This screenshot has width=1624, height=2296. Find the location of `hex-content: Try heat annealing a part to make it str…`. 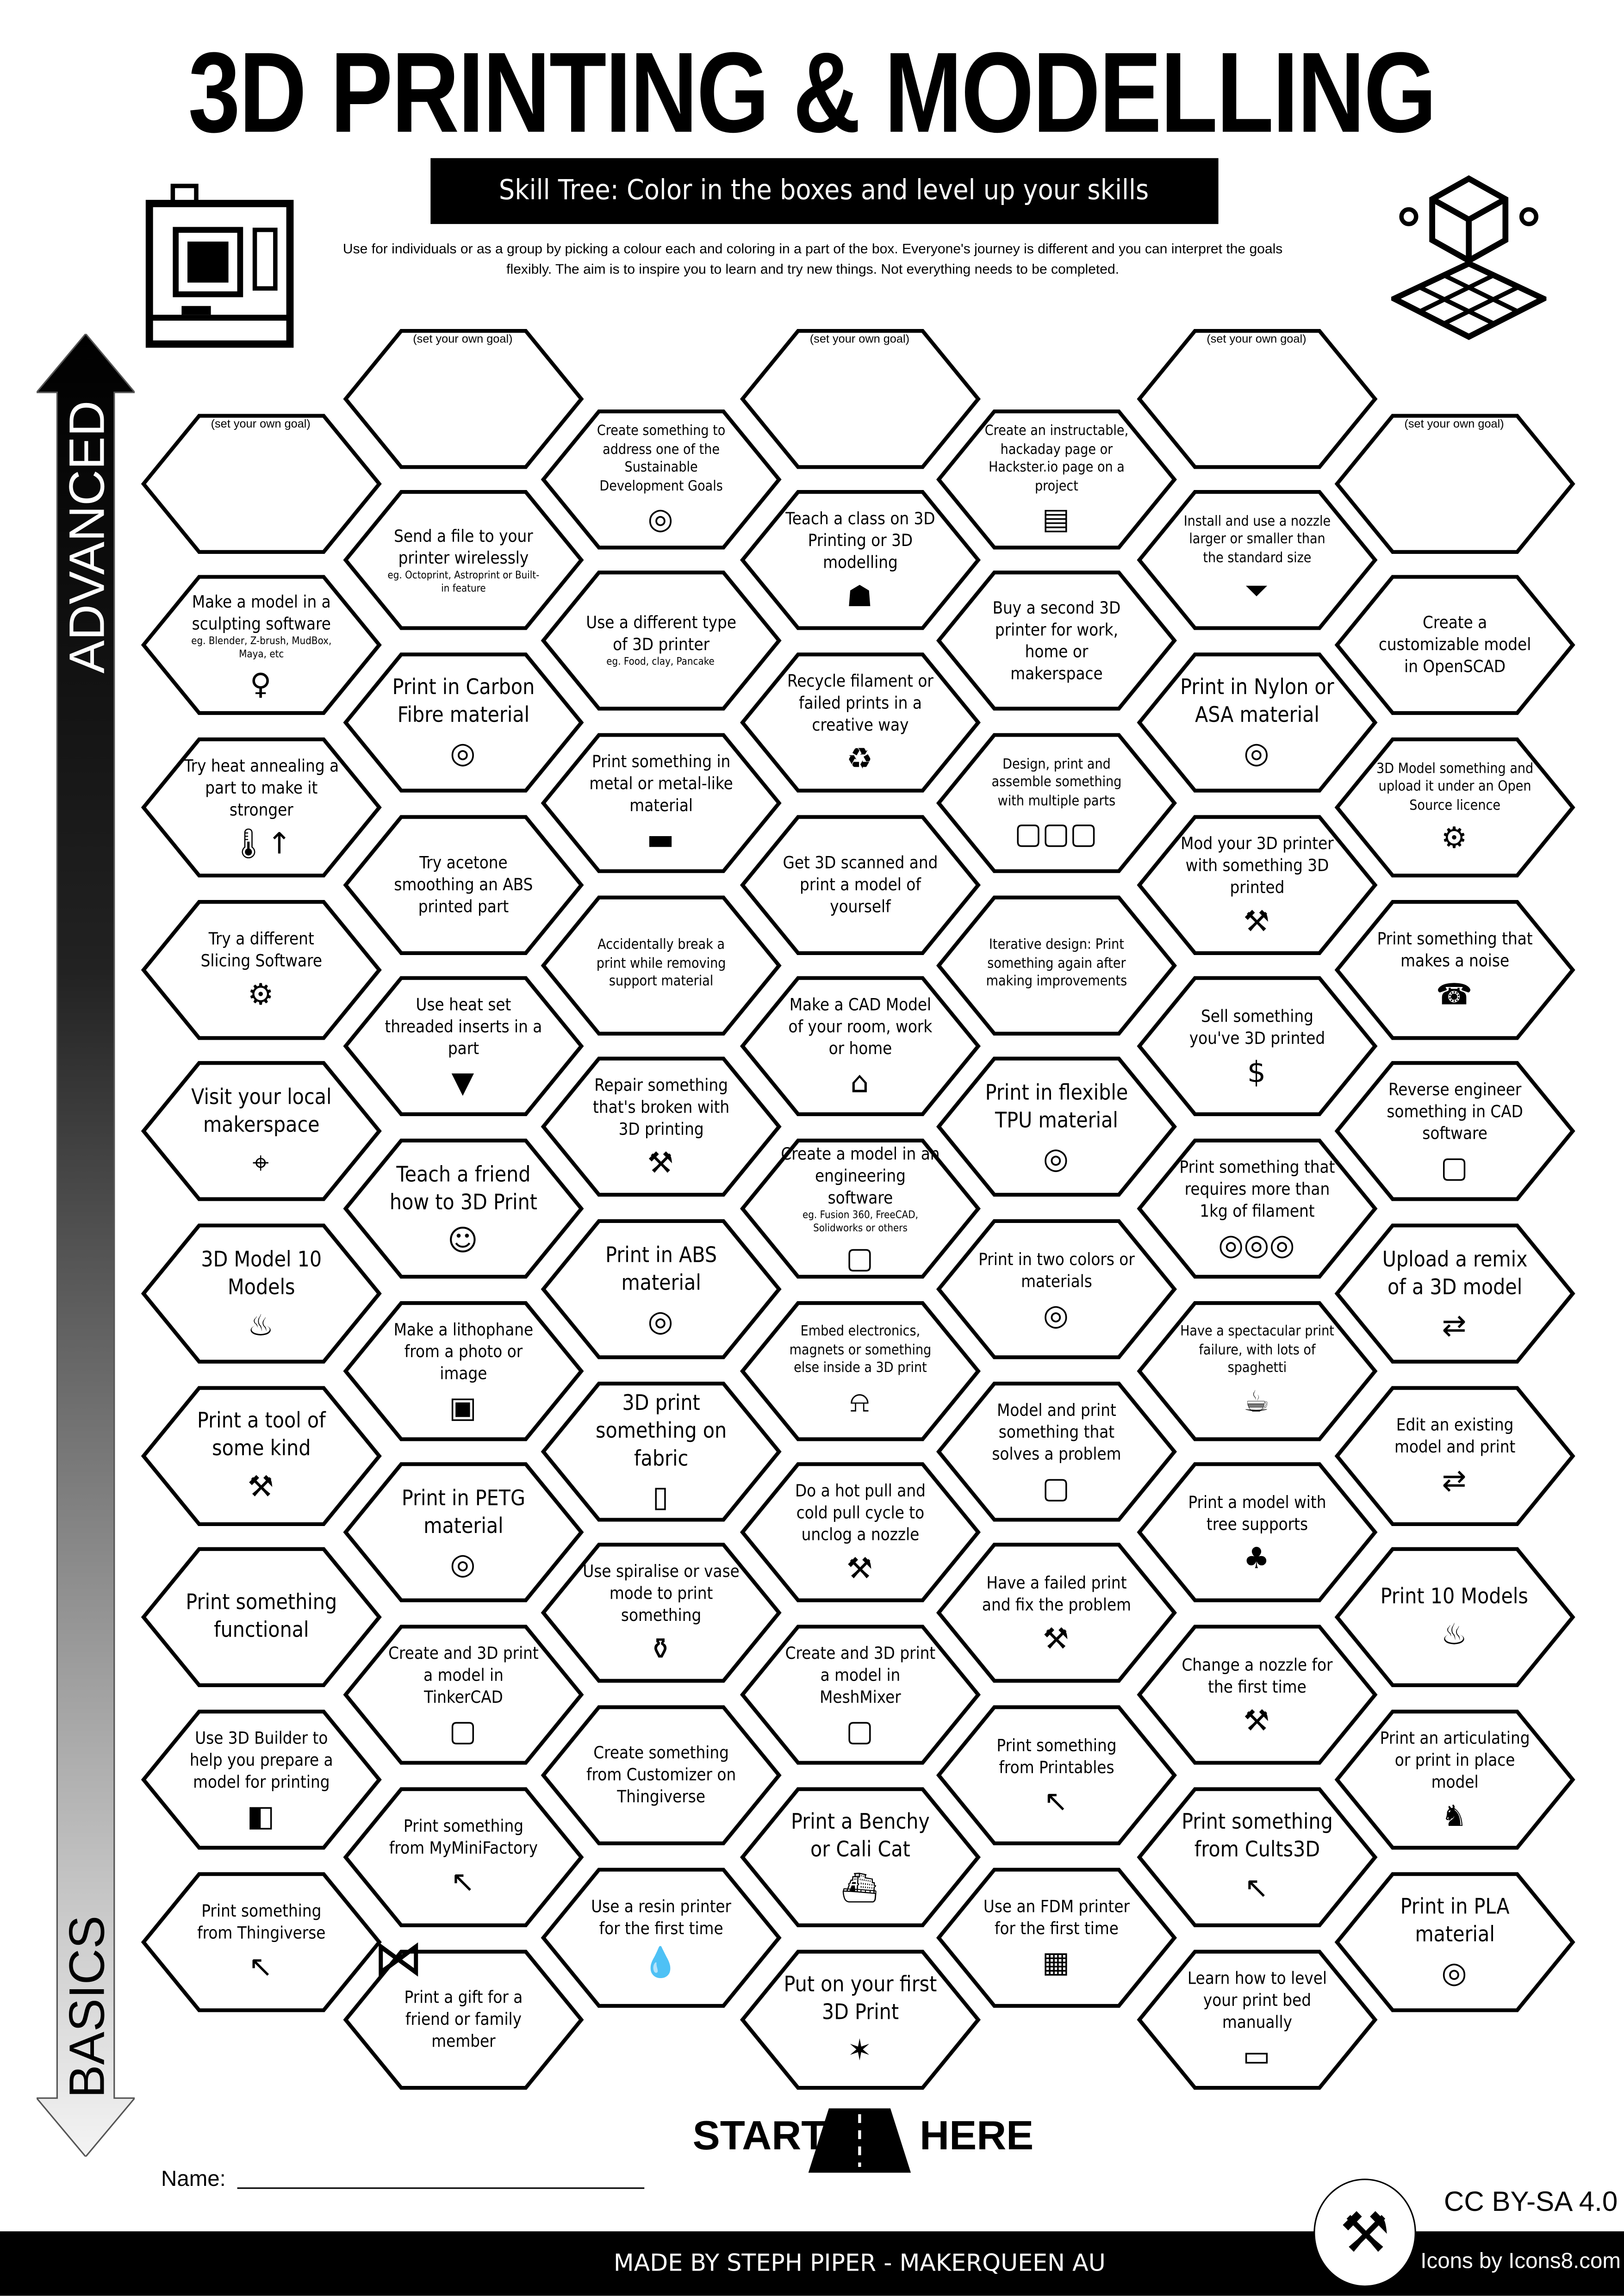

hex-content: Try heat annealing a part to make it str… is located at coordinates (260, 807).